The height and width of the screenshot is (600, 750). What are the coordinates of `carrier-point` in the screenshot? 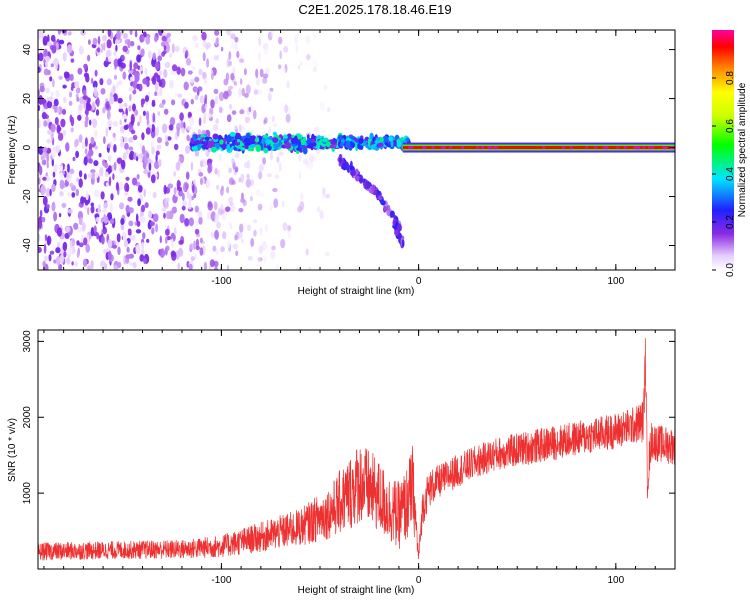 It's located at (636, 148).